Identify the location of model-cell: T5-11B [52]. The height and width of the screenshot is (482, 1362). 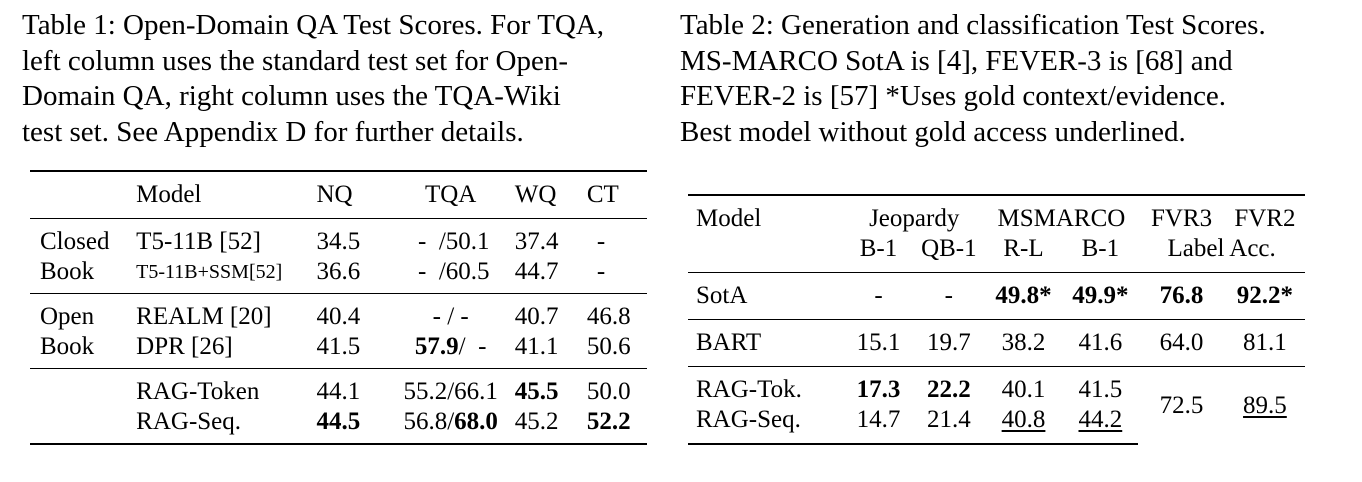
(226, 237).